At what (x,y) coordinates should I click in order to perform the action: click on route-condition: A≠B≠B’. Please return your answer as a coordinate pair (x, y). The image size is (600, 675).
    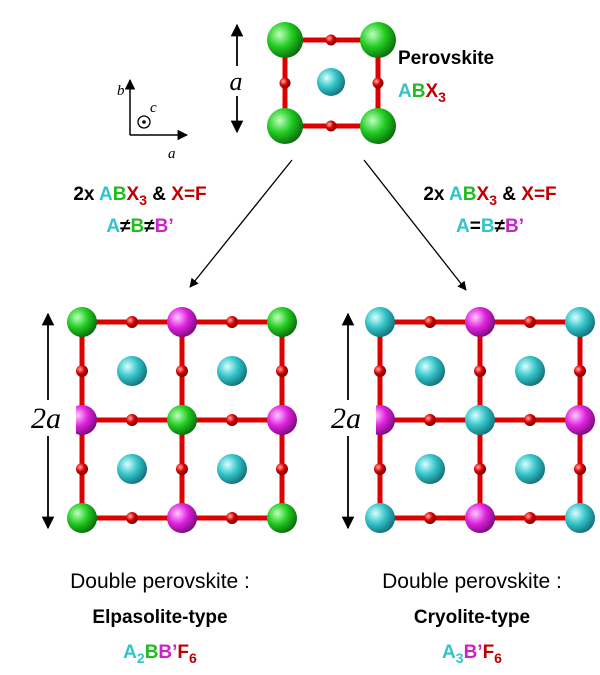
    Looking at the image, I should click on (139, 226).